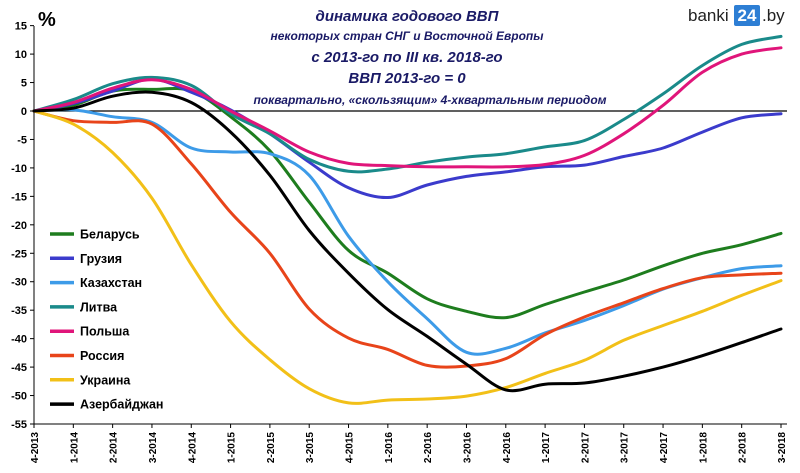  What do you see at coordinates (102, 356) in the screenshot?
I see `legend-label: Россия` at bounding box center [102, 356].